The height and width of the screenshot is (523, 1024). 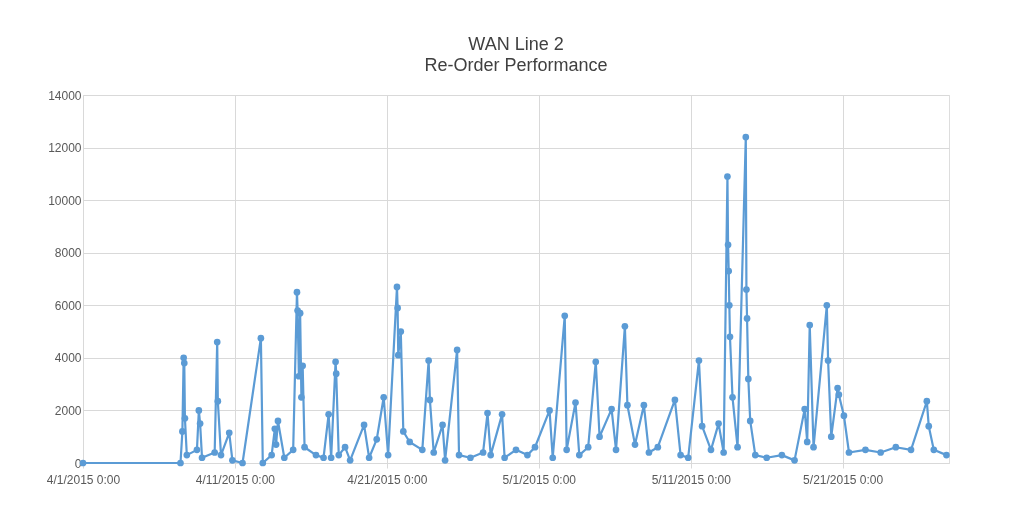 What do you see at coordinates (68, 358) in the screenshot?
I see `y-tick-label: 4000` at bounding box center [68, 358].